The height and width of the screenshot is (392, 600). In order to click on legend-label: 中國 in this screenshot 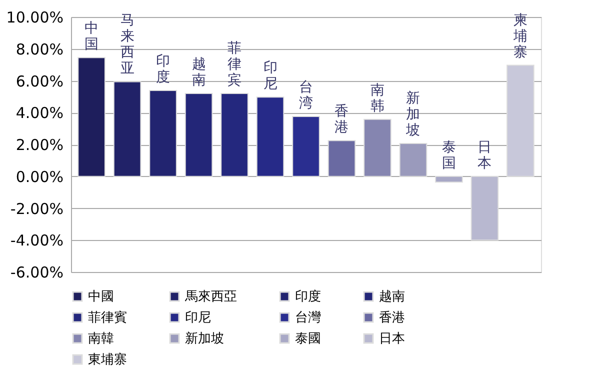, I will do `click(101, 297)`.